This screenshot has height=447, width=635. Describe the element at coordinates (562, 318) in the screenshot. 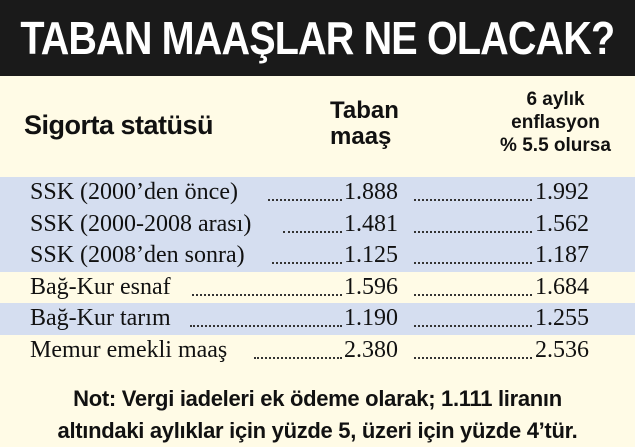

I see `row-projected: 1.255` at that location.